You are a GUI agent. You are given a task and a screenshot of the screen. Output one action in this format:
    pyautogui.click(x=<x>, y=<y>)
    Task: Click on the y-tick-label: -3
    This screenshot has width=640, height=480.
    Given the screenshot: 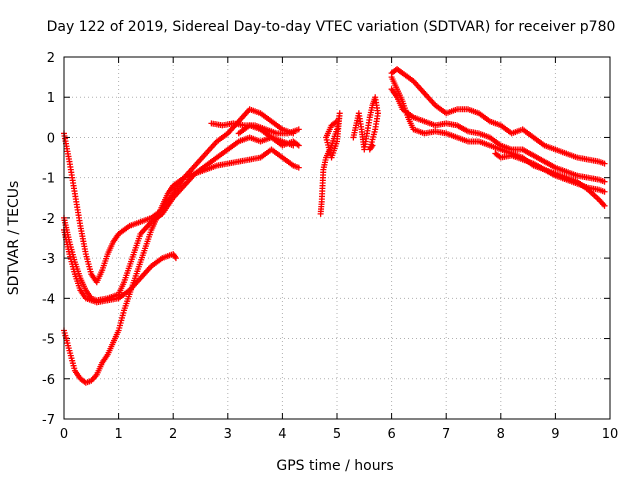 What is the action you would take?
    pyautogui.click(x=48, y=259)
    